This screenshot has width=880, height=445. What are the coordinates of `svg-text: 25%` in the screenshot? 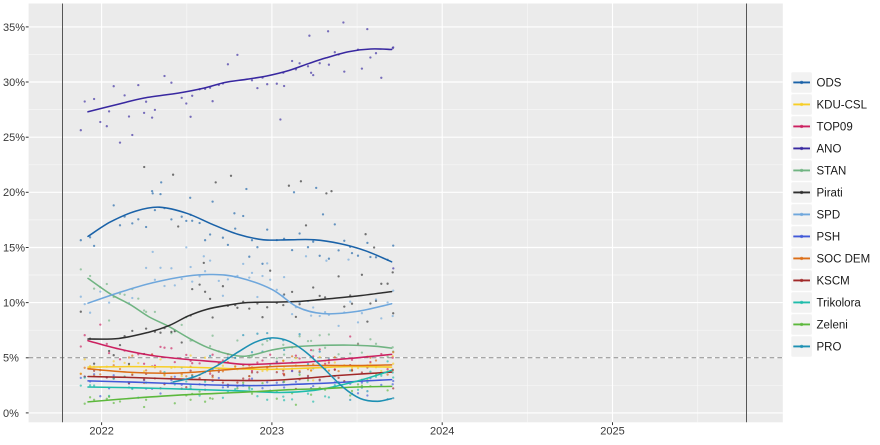 It's located at (14, 138).